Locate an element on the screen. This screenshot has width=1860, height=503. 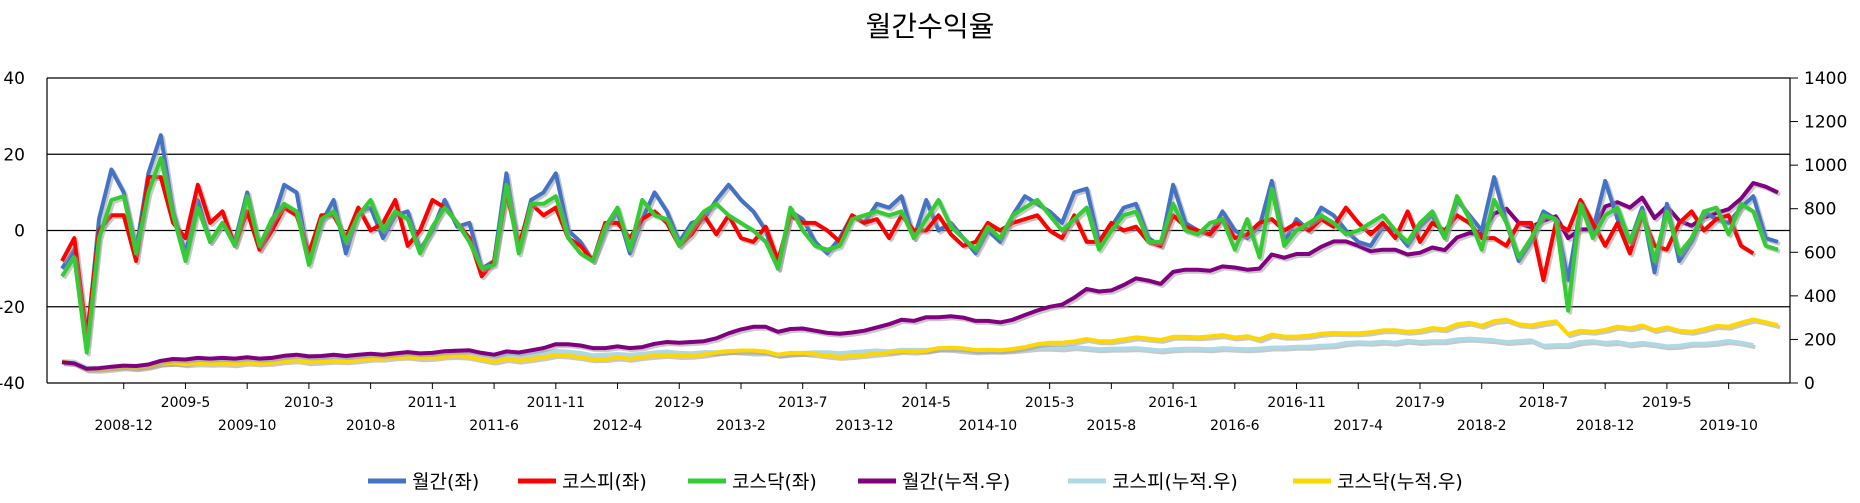
y-right-tick-label: 200 is located at coordinates (1820, 340).